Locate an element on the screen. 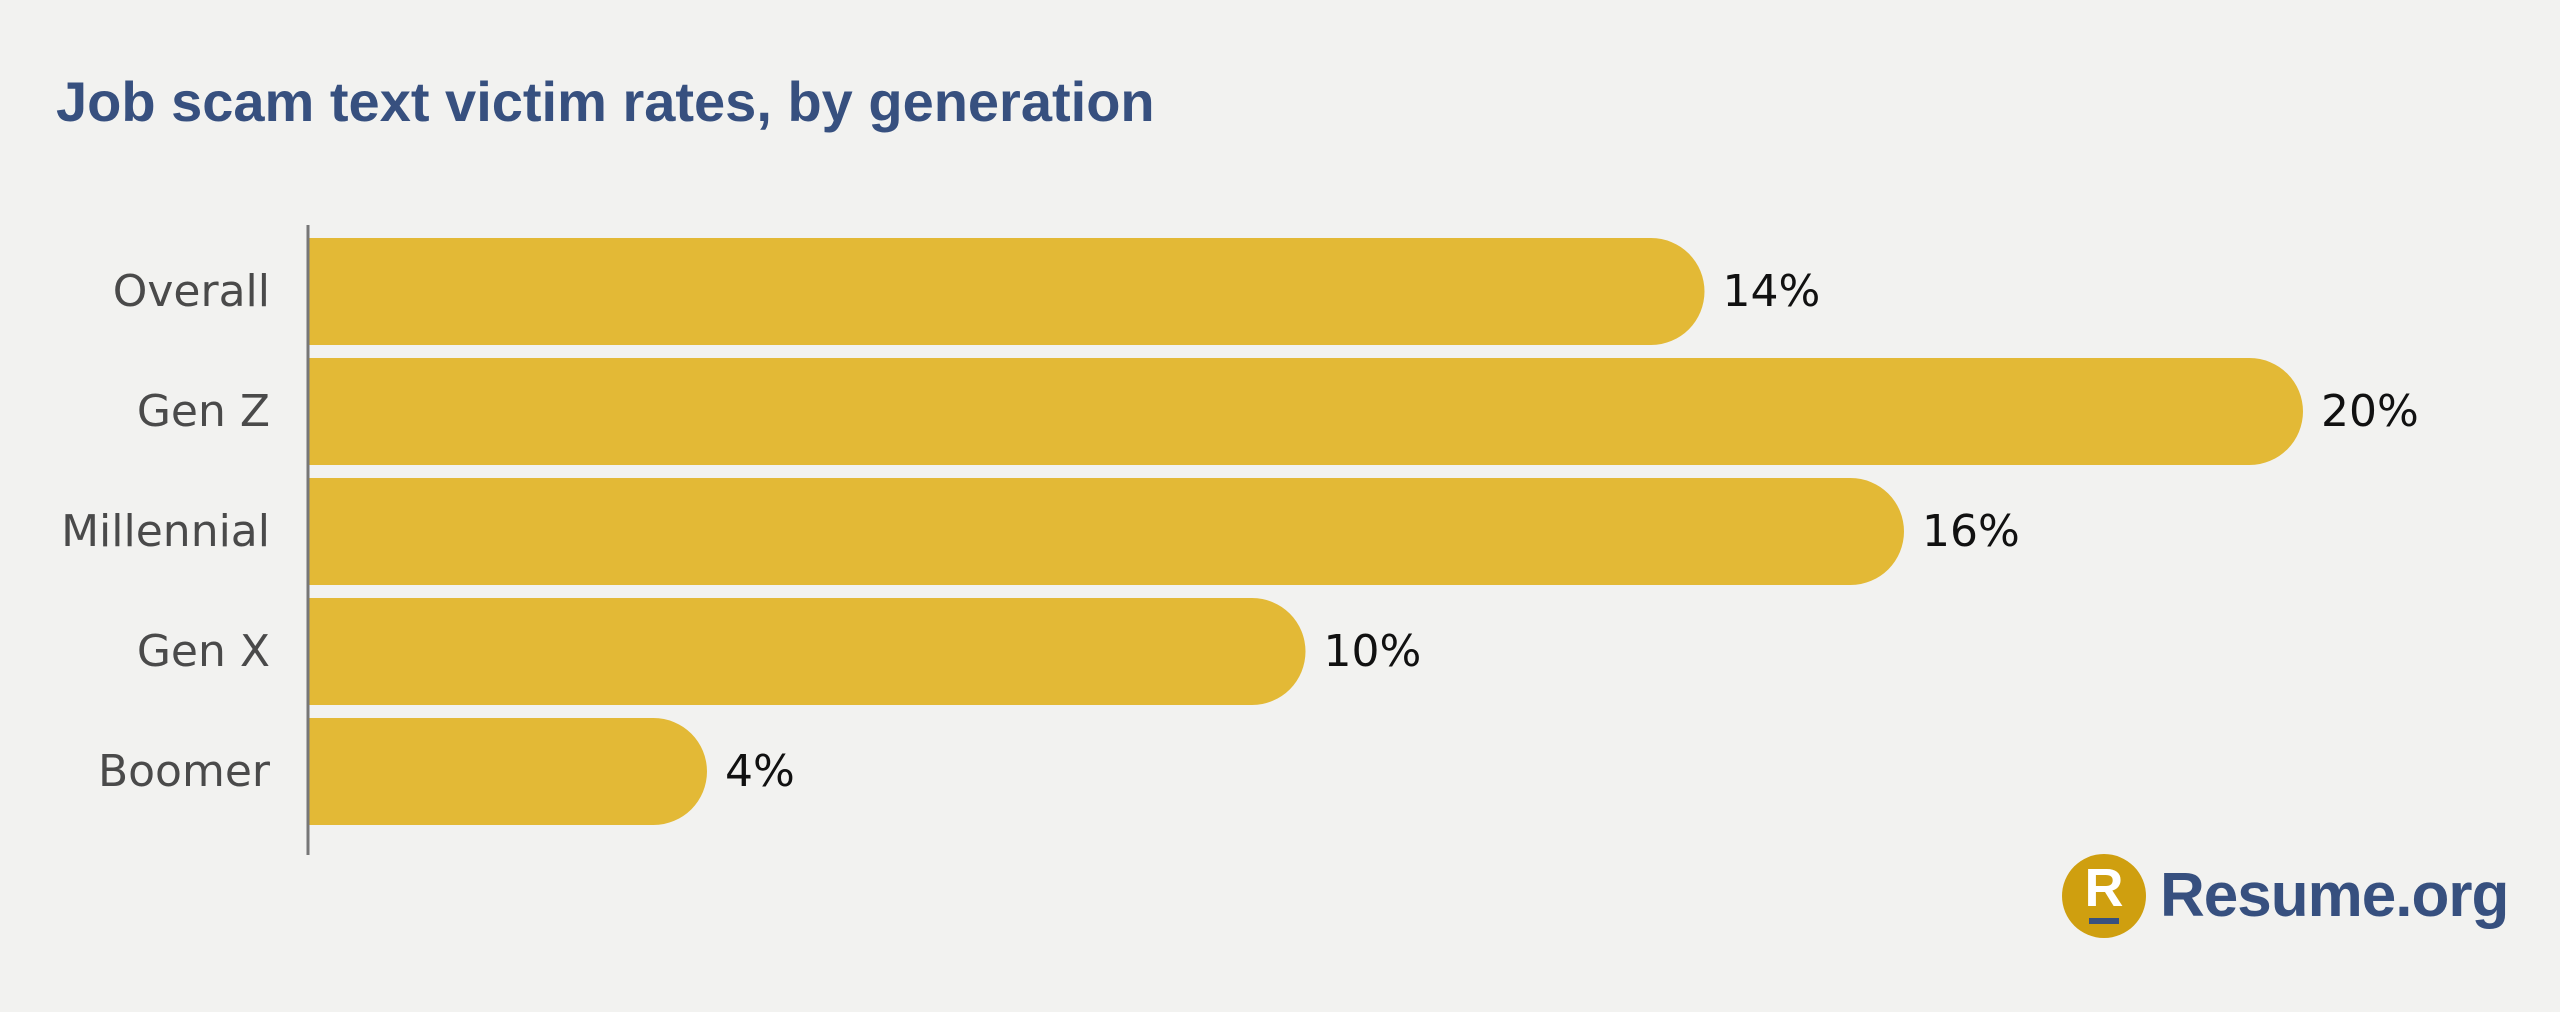 This screenshot has height=1012, width=2560. category-label-millennial: Millennial is located at coordinates (165, 531).